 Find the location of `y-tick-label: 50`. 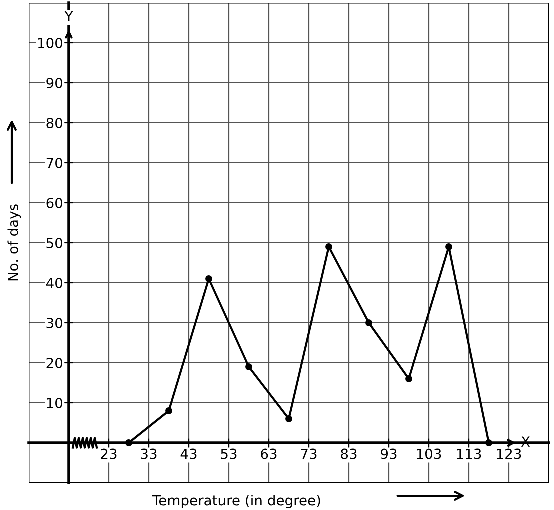

y-tick-label: 50 is located at coordinates (54, 243).